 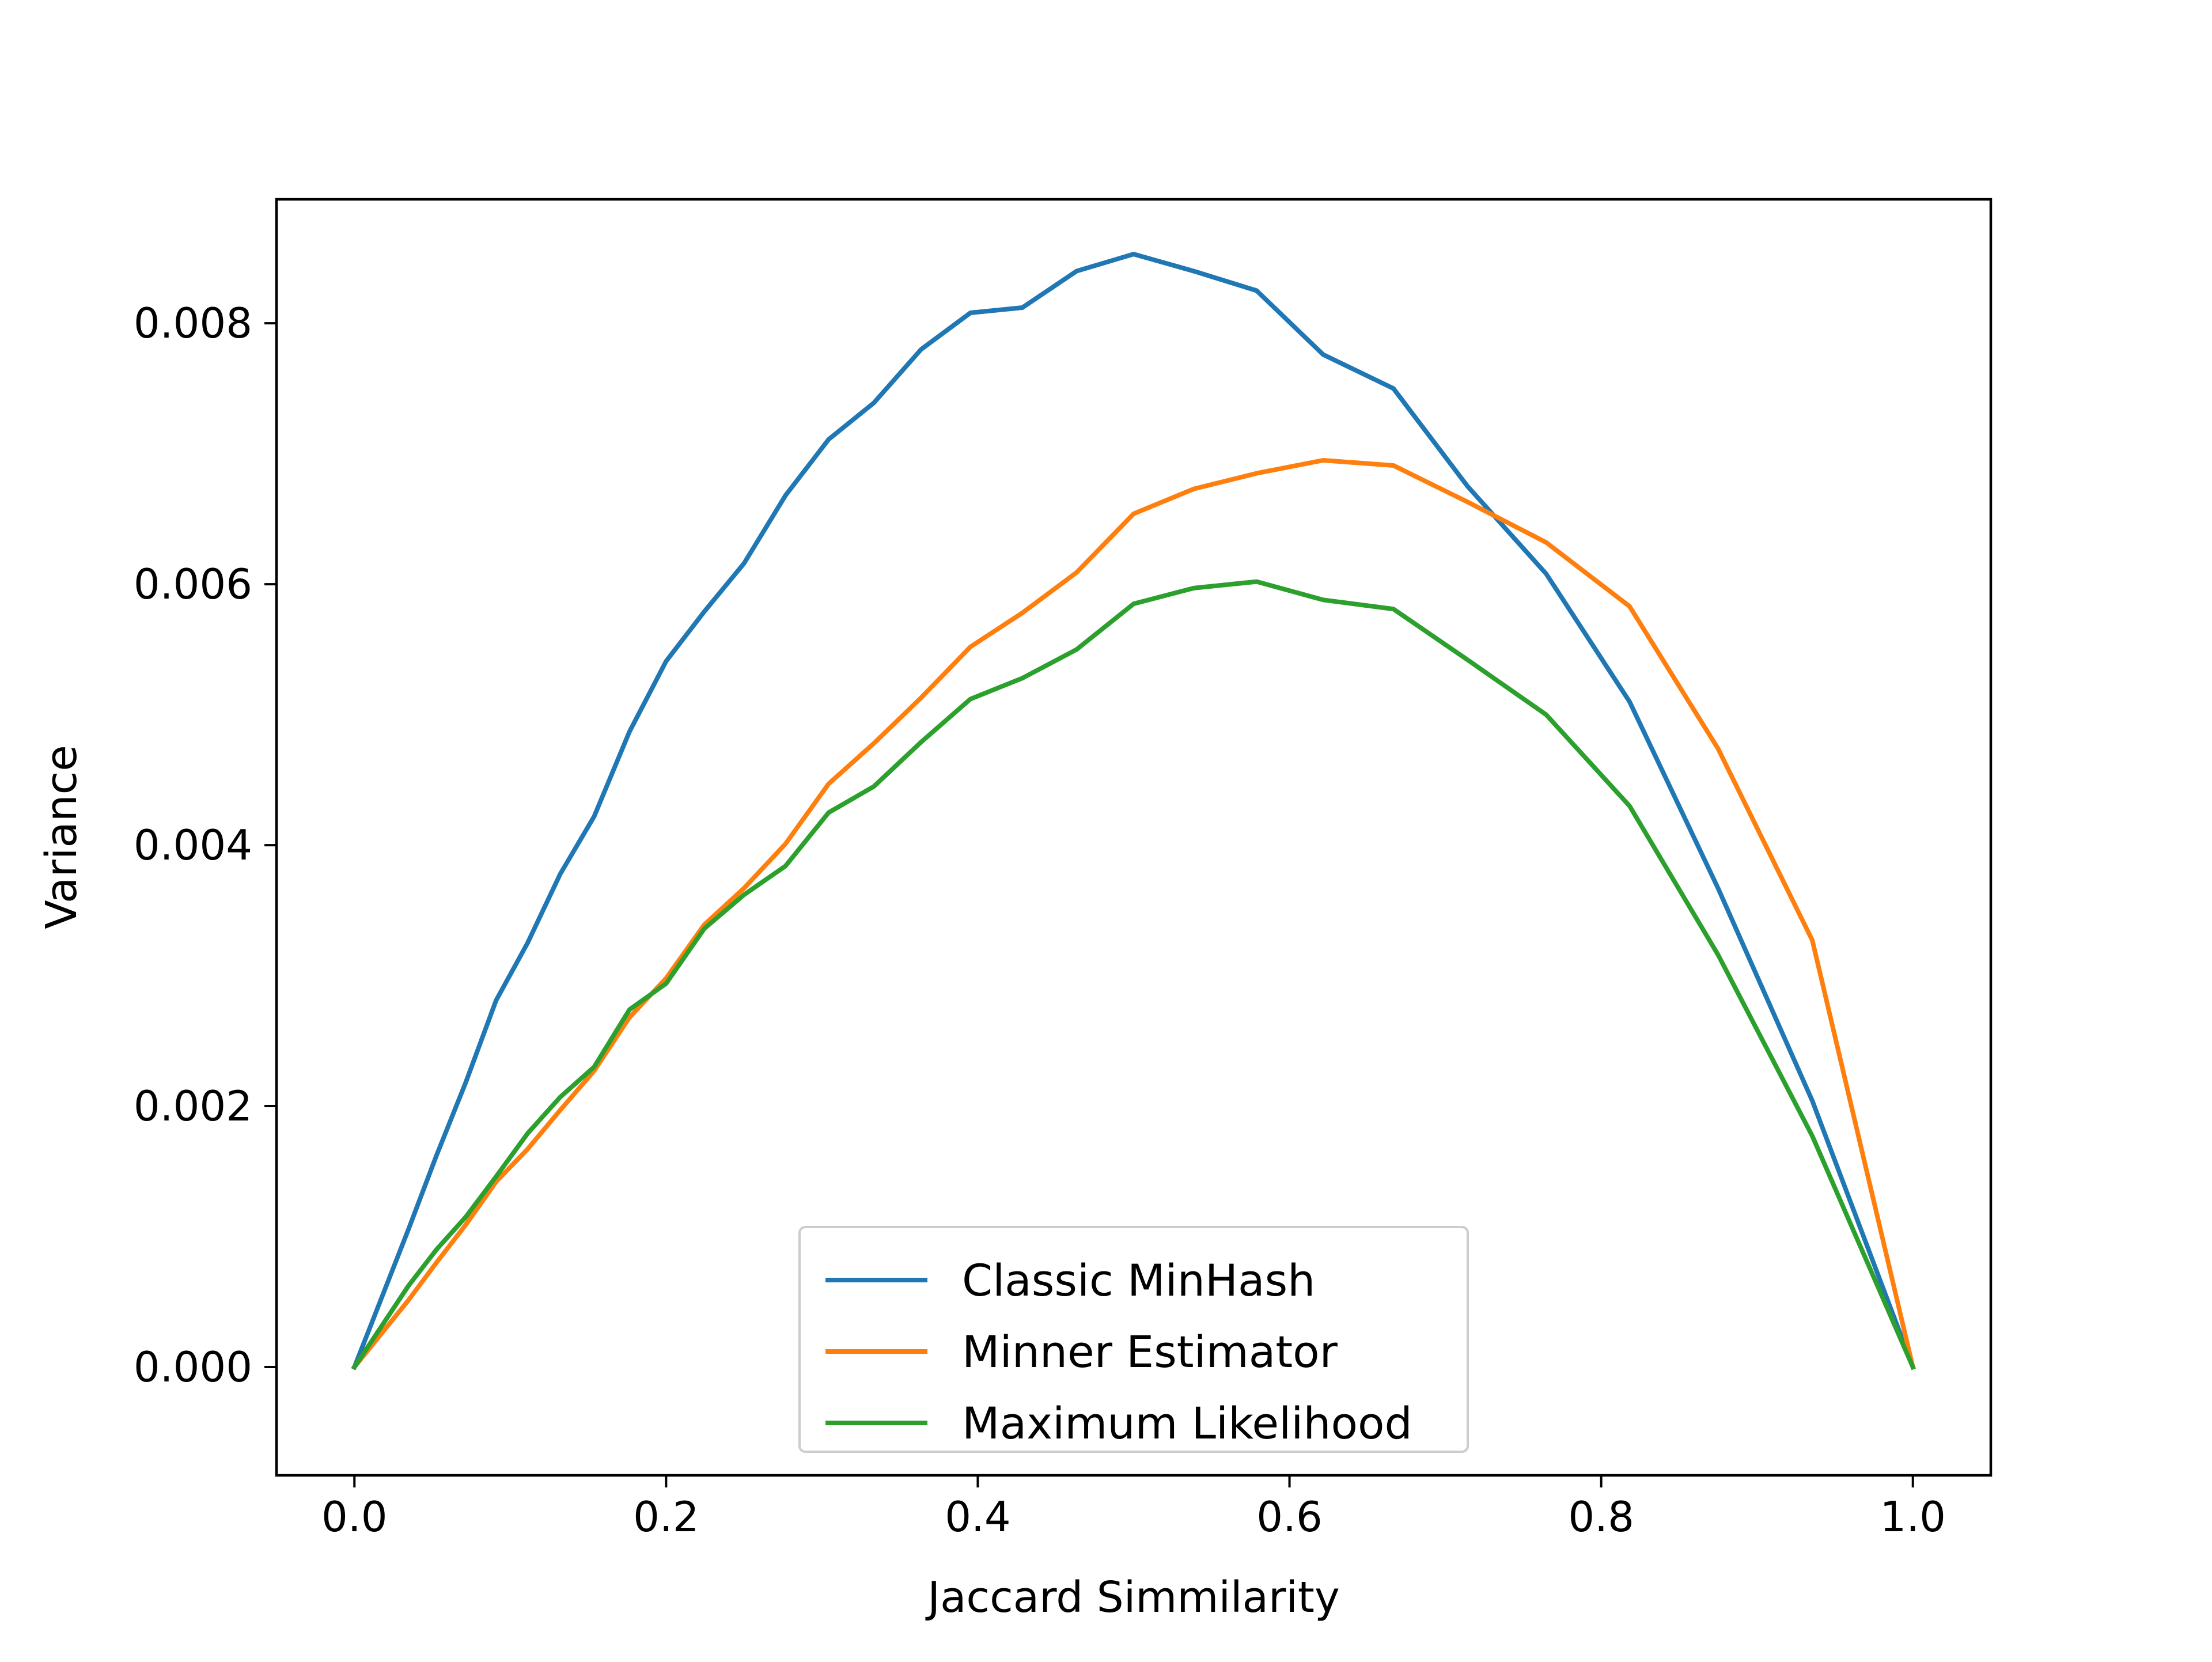 I want to click on y-tick-label: 0.008, so click(x=193, y=323).